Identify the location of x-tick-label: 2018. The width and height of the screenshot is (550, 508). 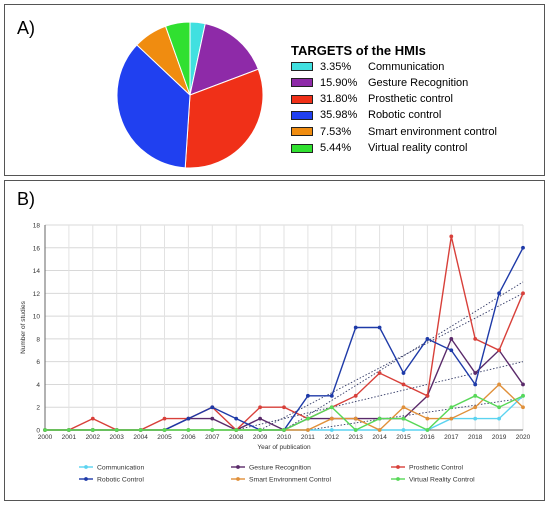
(475, 437).